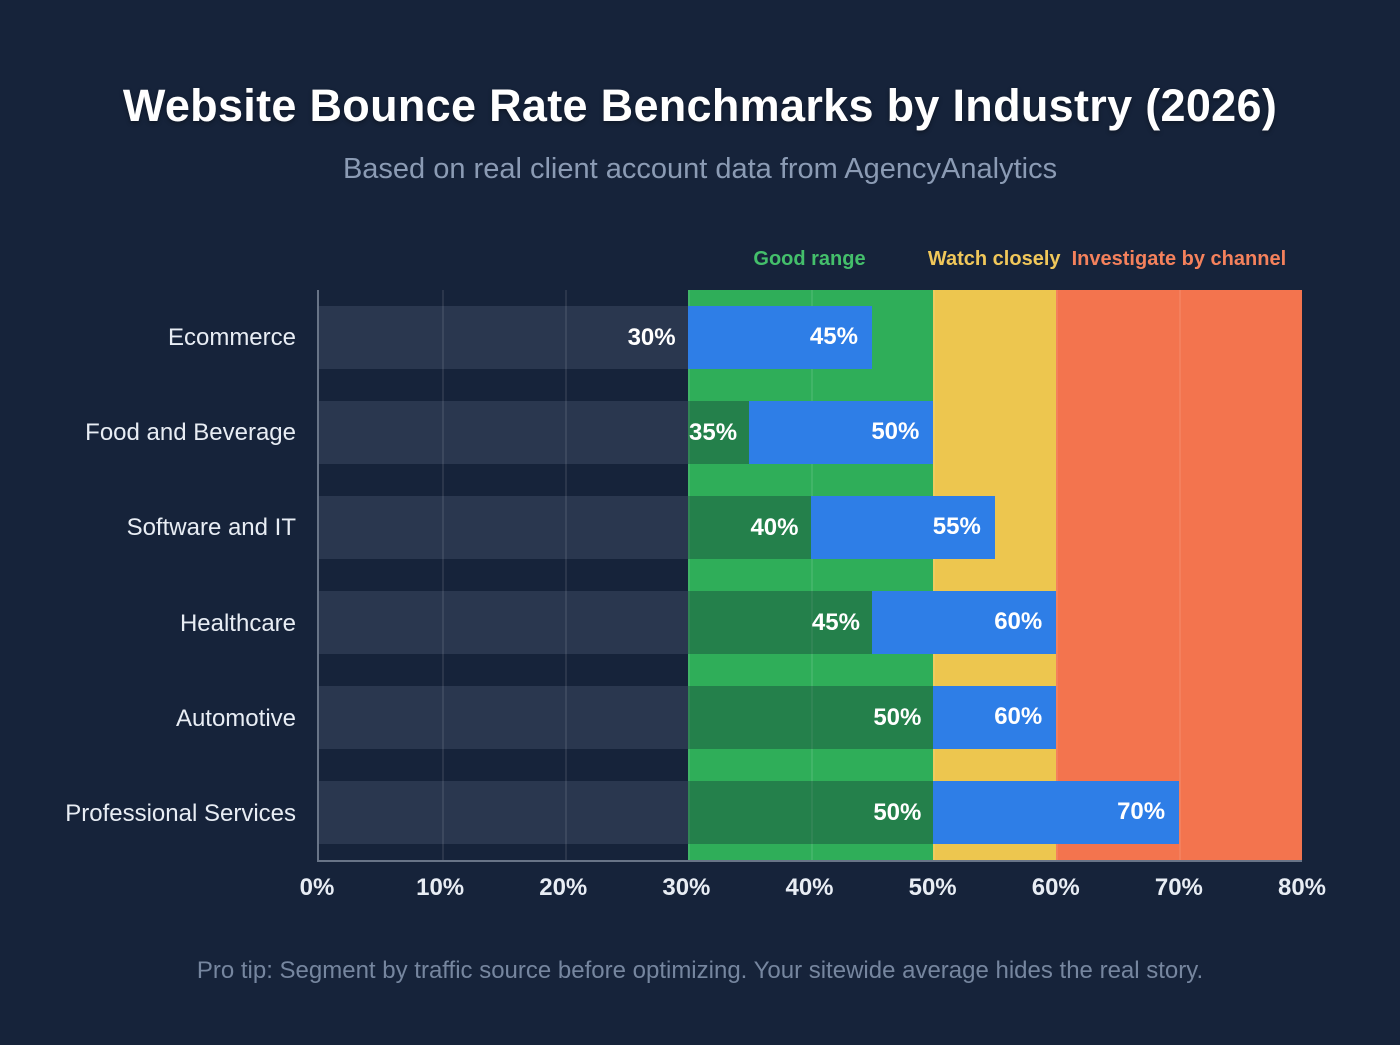  I want to click on x-tick-label: 40%, so click(809, 887).